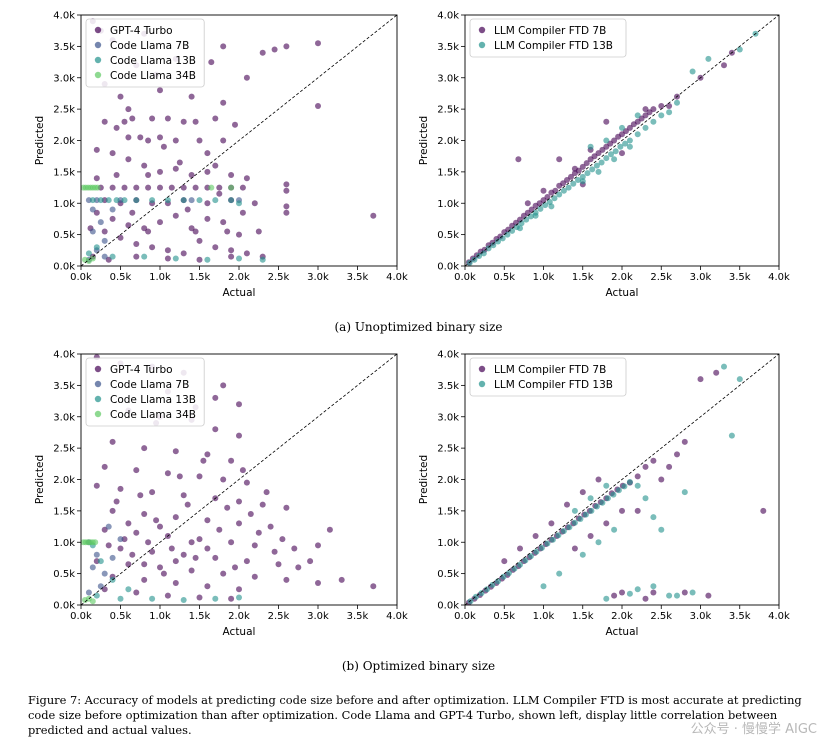  Describe the element at coordinates (149, 385) in the screenshot. I see `legend-label: Code Llama 7B` at that location.